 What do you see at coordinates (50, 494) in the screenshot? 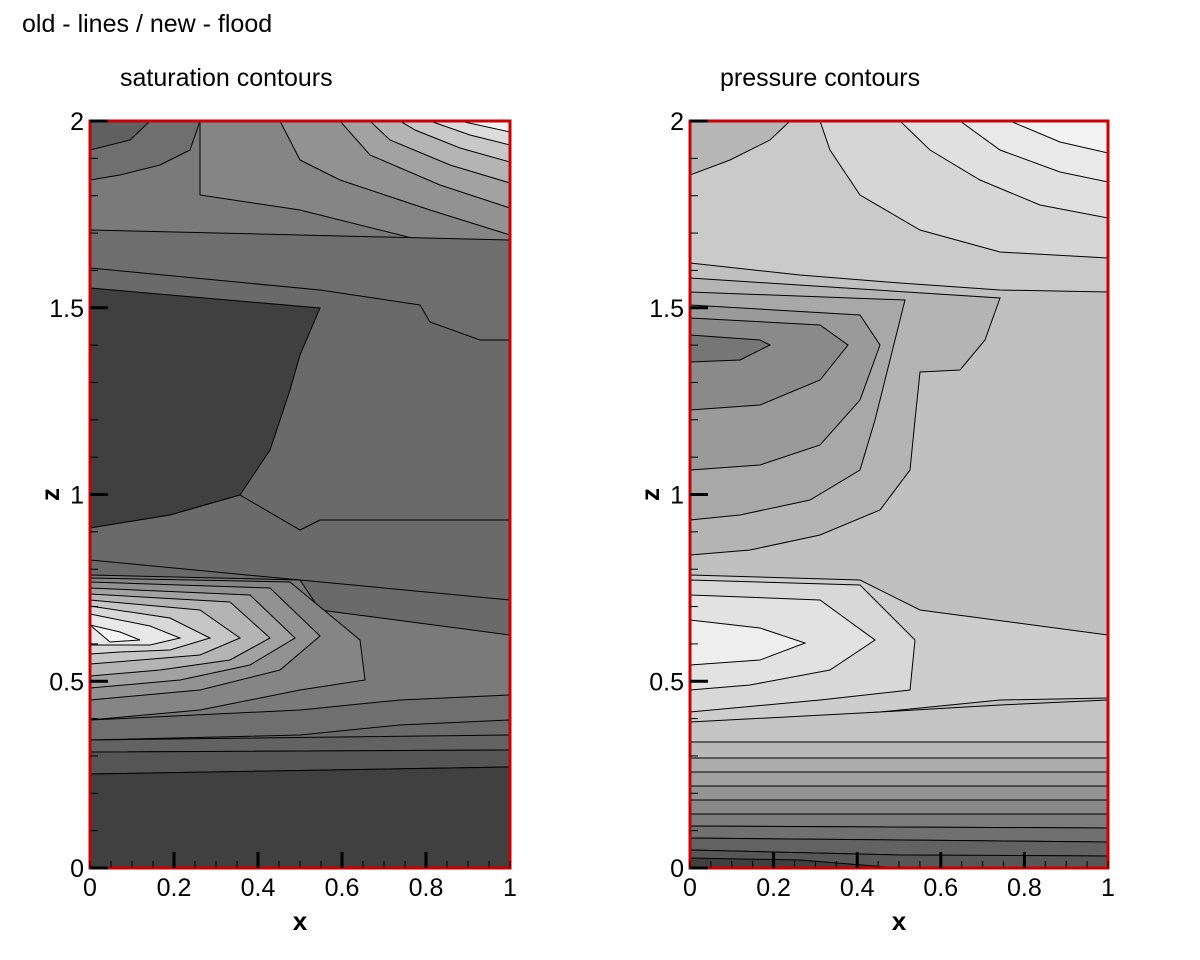
I see `saturation-zlabel: z` at bounding box center [50, 494].